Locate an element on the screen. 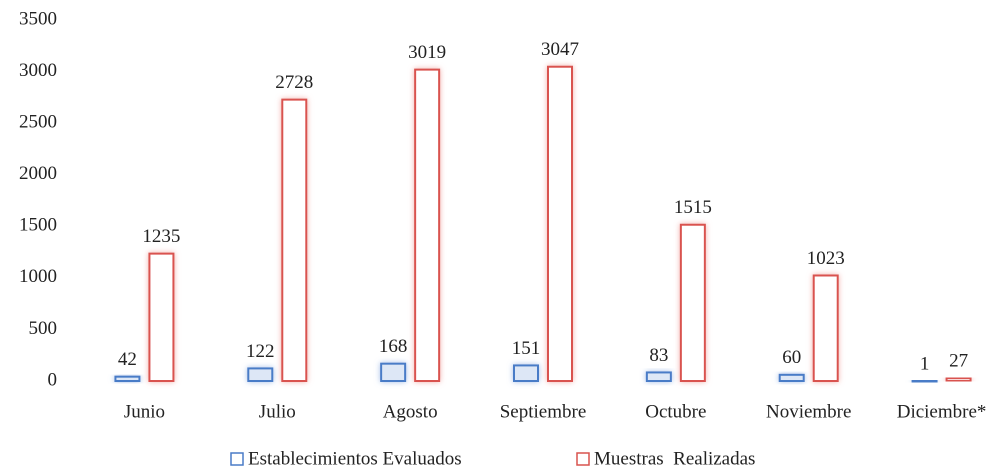 Image resolution: width=1005 pixels, height=470 pixels. value-label: 122 is located at coordinates (260, 351).